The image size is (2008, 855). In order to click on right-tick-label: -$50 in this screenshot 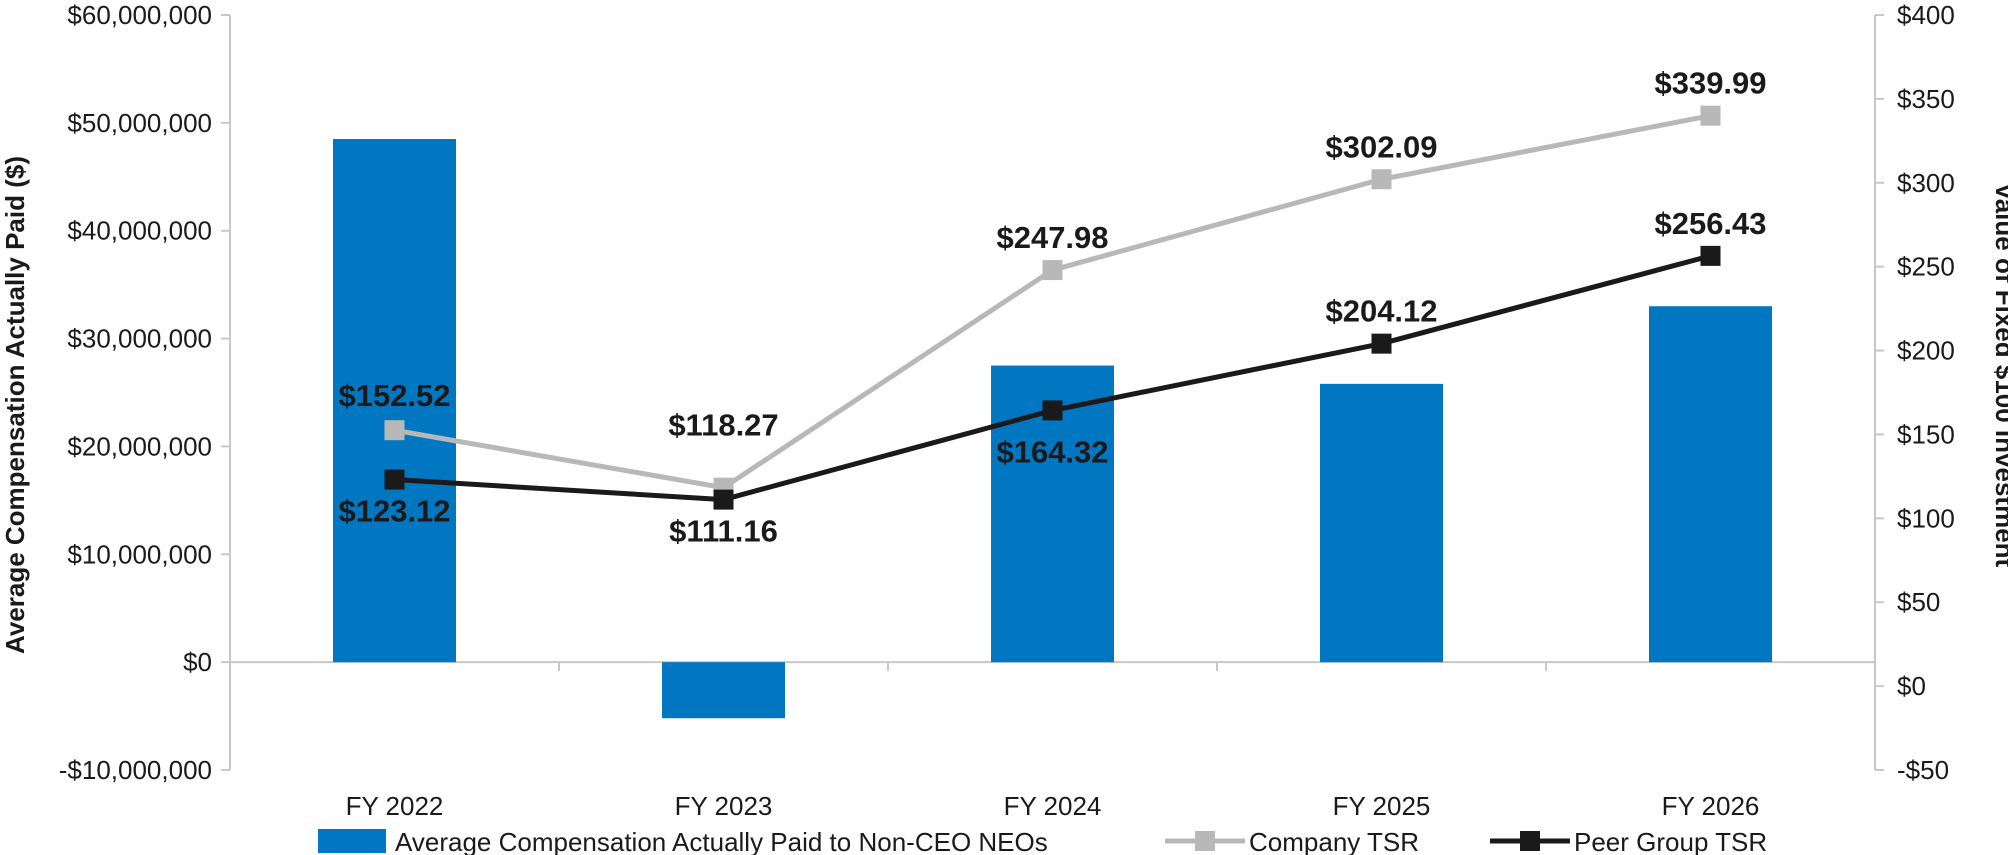, I will do `click(1923, 770)`.